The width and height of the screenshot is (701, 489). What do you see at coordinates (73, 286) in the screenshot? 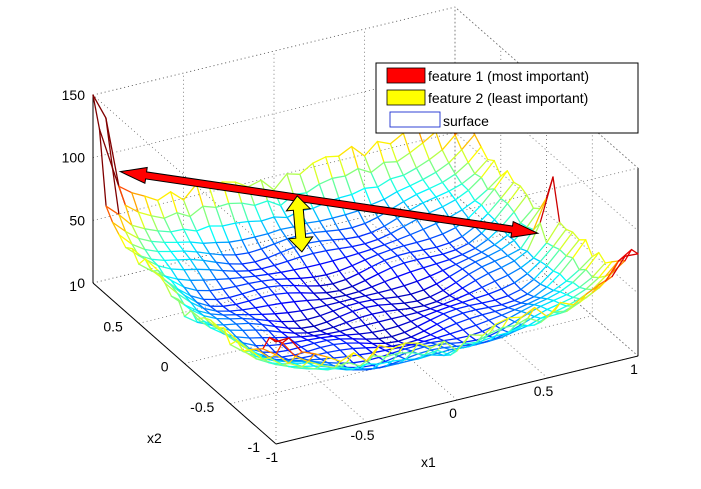
I see `y-tick-label: 1` at bounding box center [73, 286].